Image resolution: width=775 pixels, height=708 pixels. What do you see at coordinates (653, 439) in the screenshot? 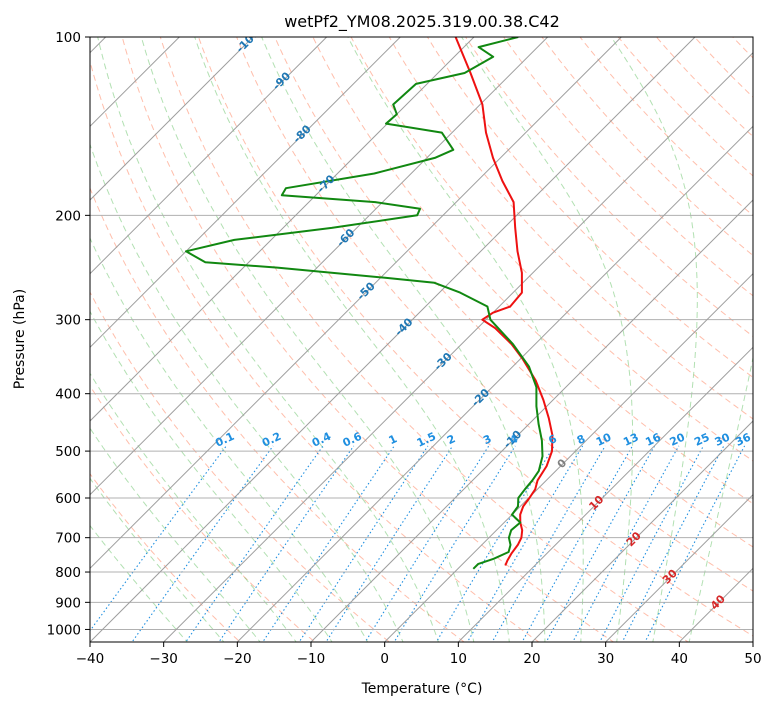
I see `mixing-ratio-label: 16` at bounding box center [653, 439].